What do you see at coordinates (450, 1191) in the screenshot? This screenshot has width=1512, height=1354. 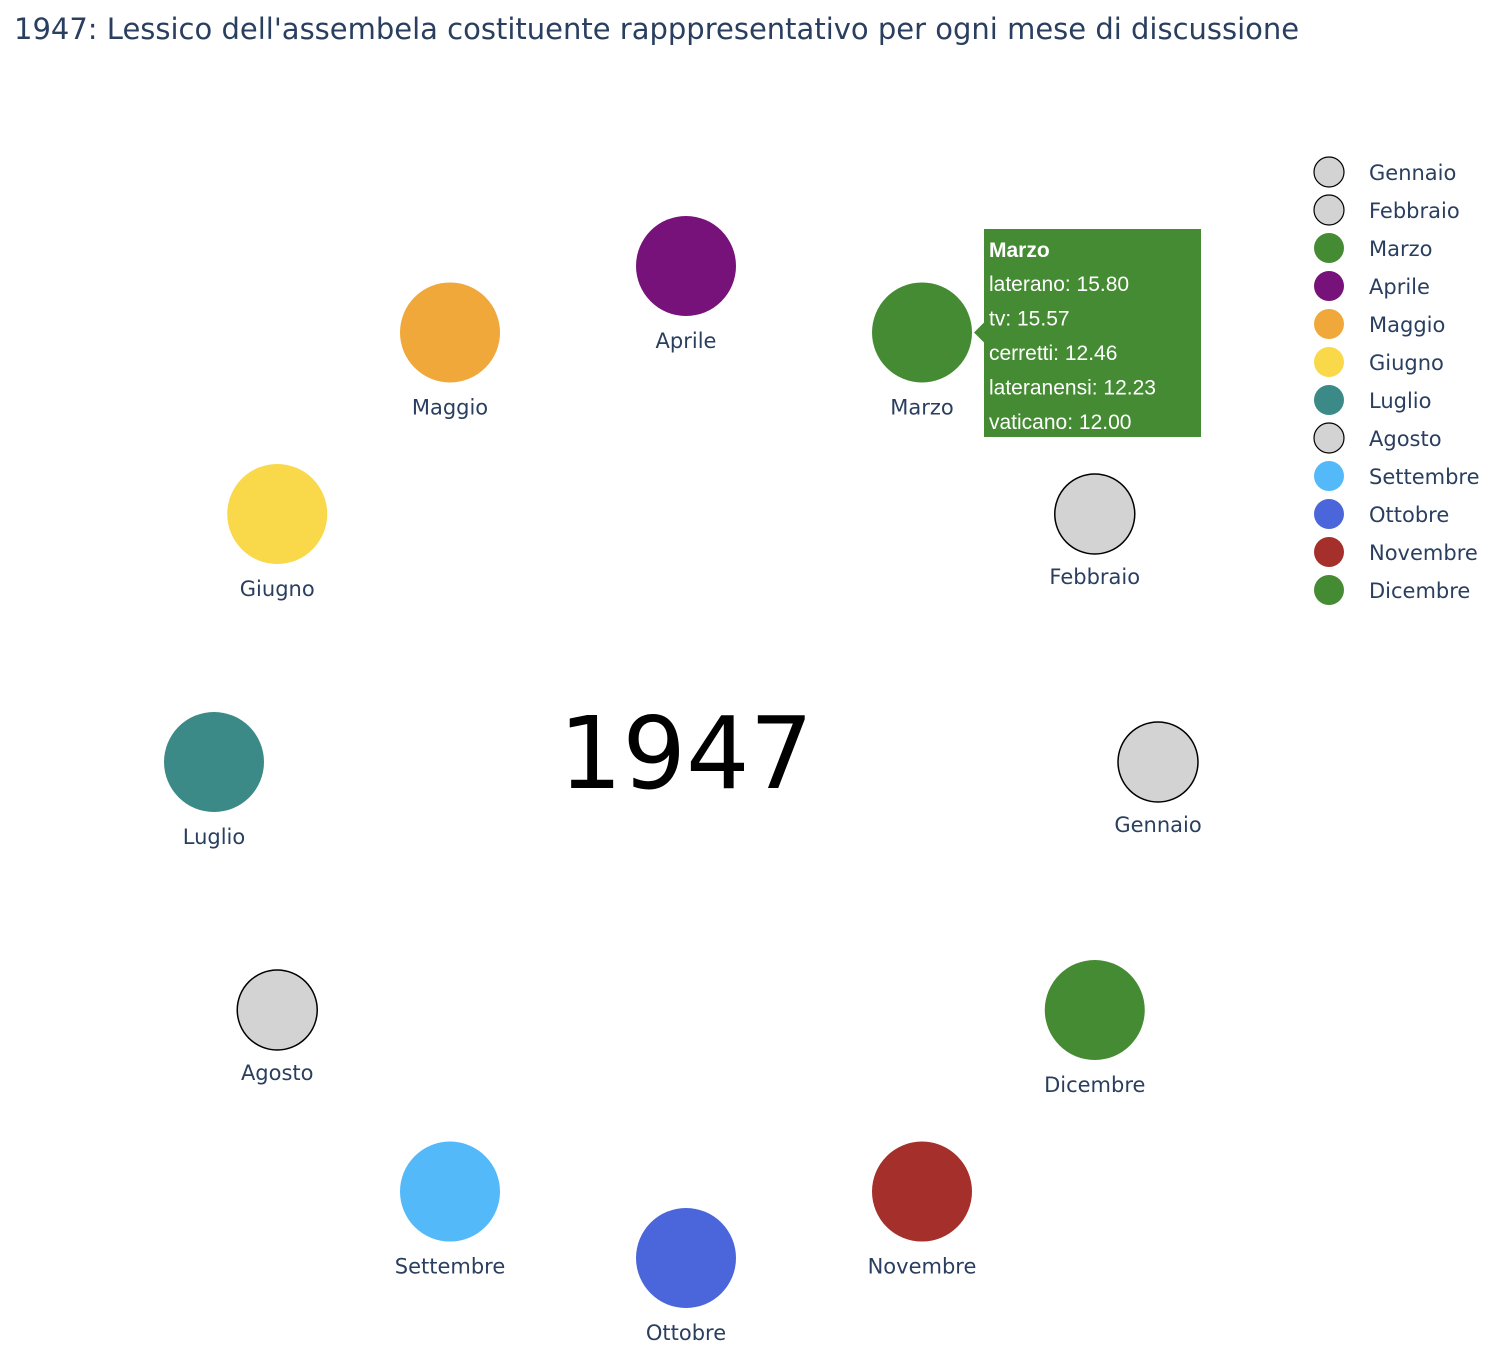 I see `marker-settembre` at bounding box center [450, 1191].